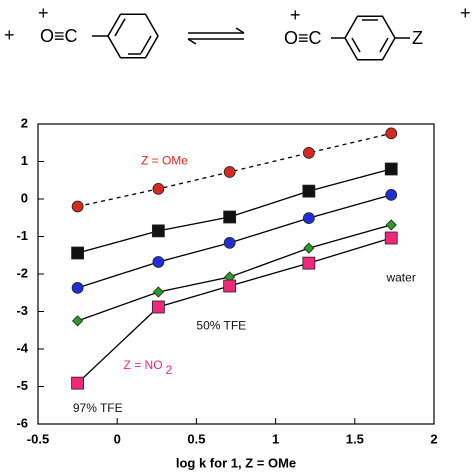 The image size is (474, 474). I want to click on y-tick-label: 2, so click(24, 122).